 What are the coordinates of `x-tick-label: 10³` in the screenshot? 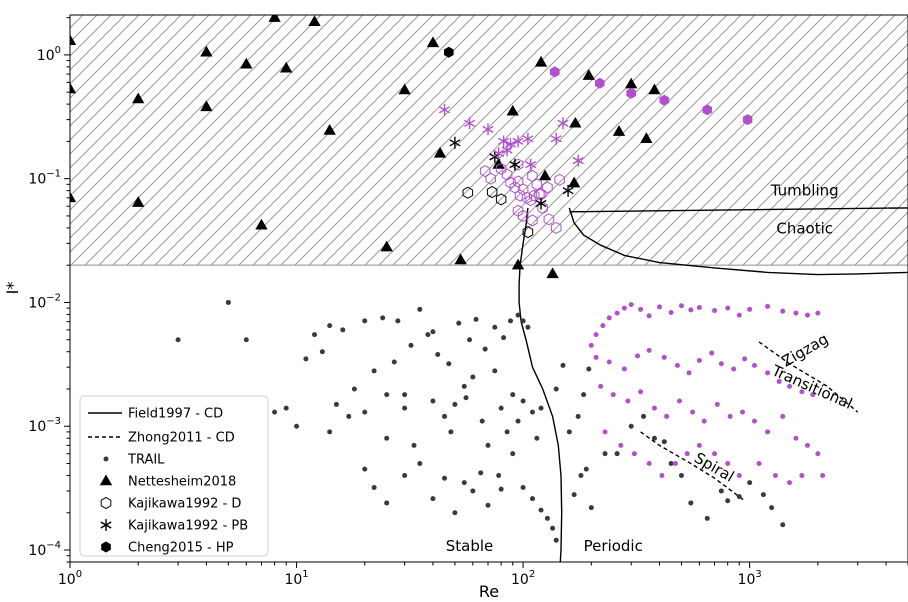 It's located at (750, 578).